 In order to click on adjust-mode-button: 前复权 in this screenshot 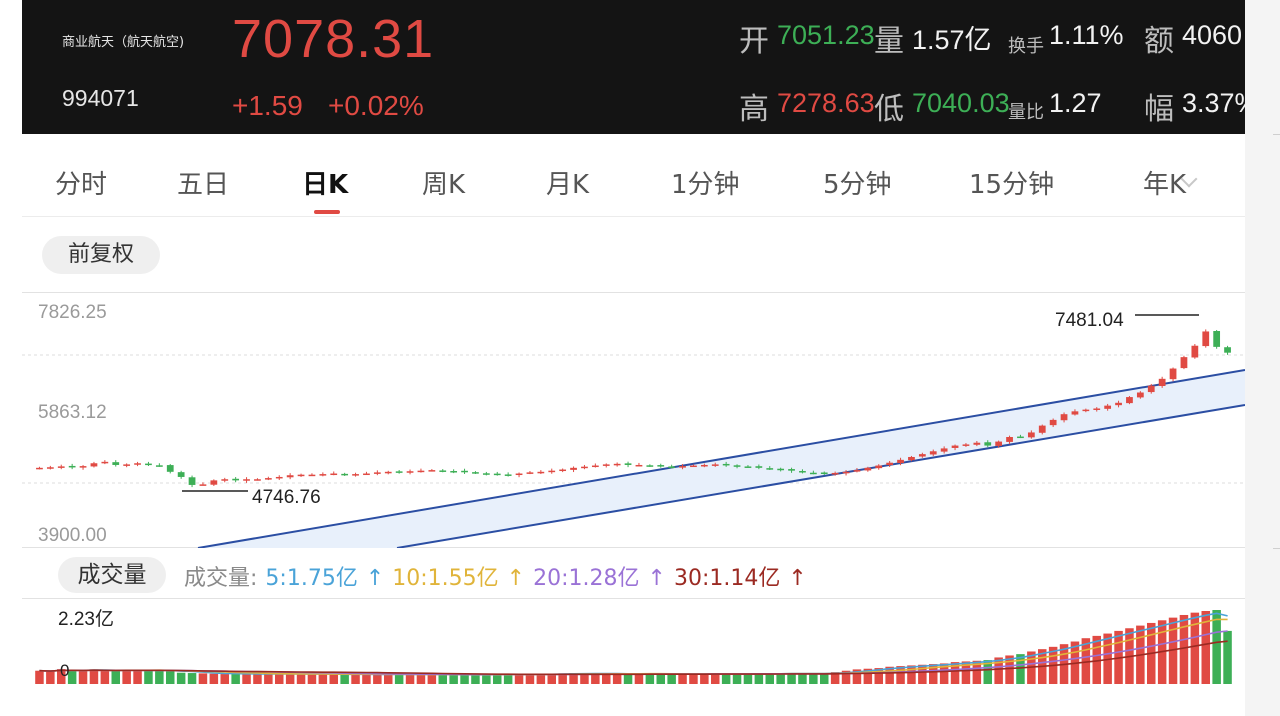, I will do `click(101, 255)`.